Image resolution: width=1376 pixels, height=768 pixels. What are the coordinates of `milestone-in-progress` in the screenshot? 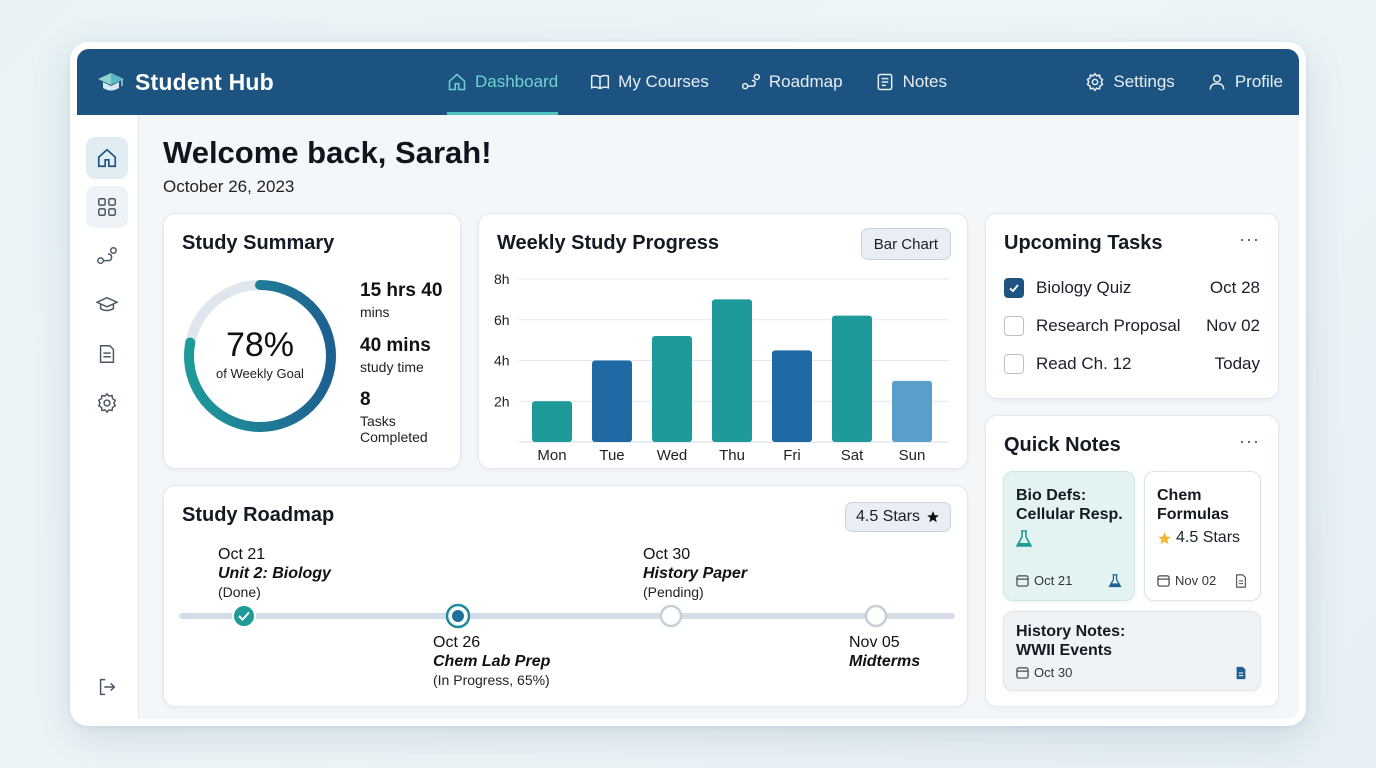 It's located at (458, 616).